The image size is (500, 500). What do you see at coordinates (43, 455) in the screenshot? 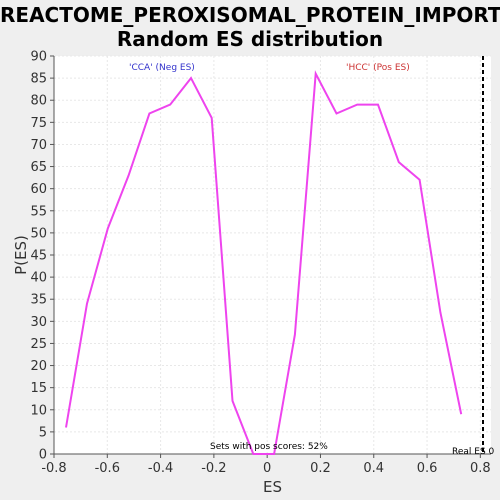
I see `y-tick-label: 0` at bounding box center [43, 455].